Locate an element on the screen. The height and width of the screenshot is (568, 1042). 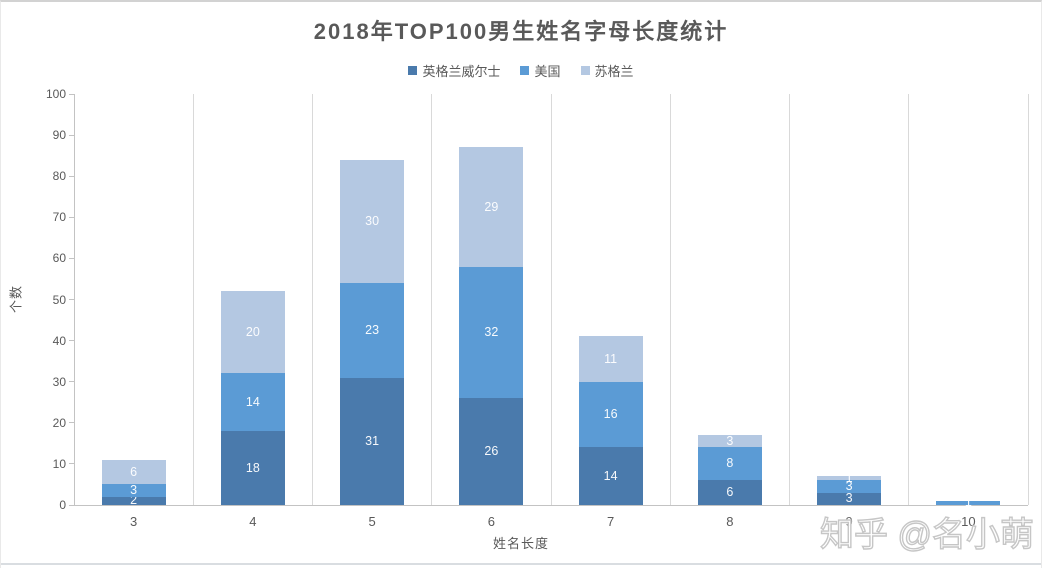
bar-segment-label: 16 is located at coordinates (610, 414).